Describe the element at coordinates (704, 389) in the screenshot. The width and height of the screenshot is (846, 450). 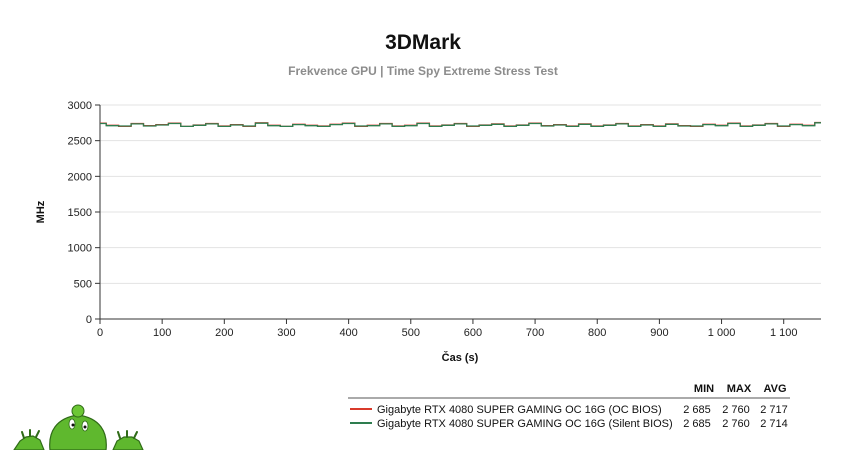
I see `legend-header-min: MIN` at that location.